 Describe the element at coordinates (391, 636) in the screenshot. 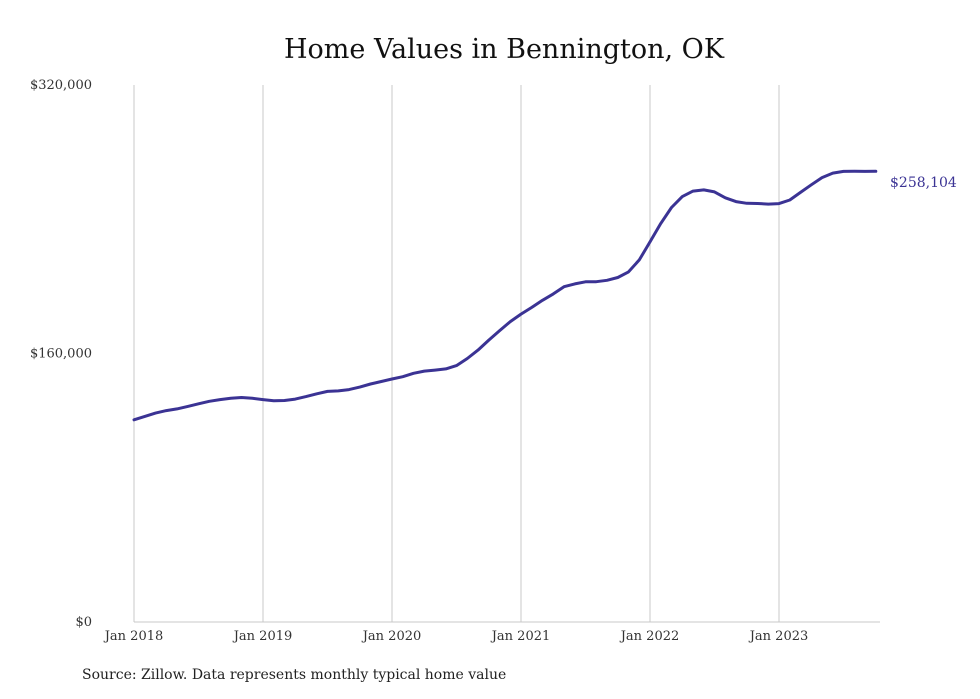

I see `x-tick-label: Jan 2020` at that location.